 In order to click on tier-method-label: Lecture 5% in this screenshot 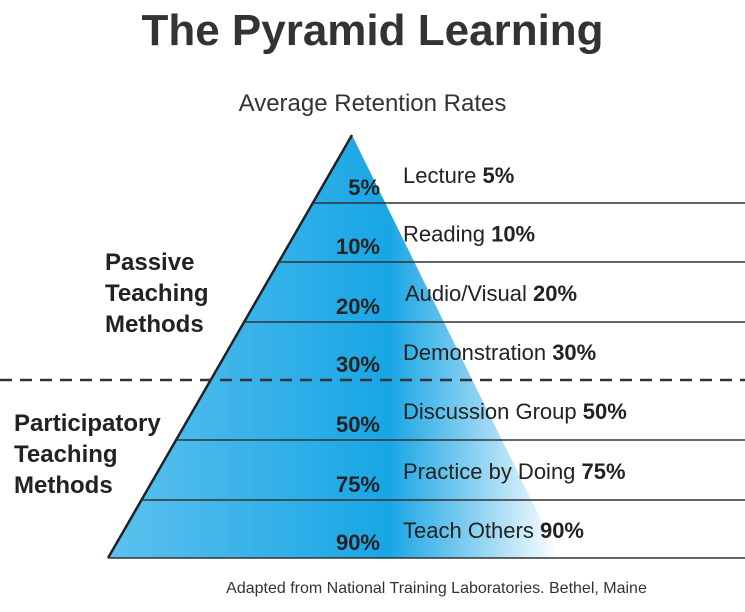, I will do `click(458, 175)`.